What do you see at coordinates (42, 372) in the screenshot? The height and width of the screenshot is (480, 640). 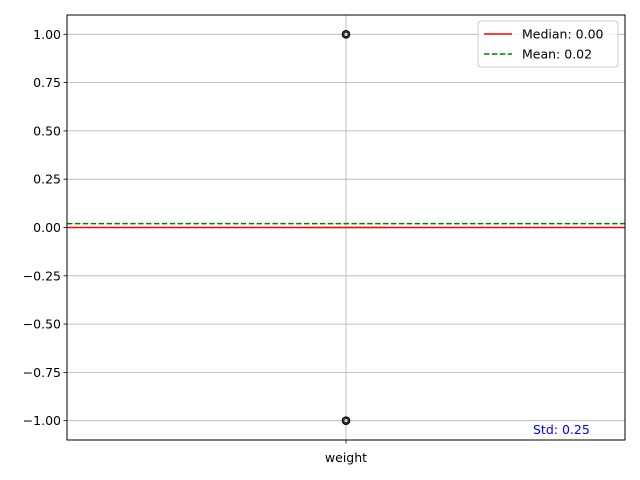 I see `y-tick-label: −0.75` at bounding box center [42, 372].